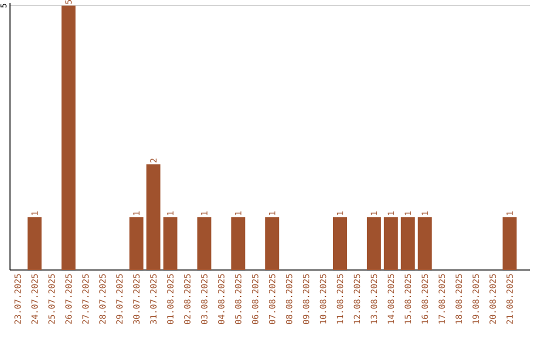 The width and height of the screenshot is (540, 340). What do you see at coordinates (17, 299) in the screenshot?
I see `x-tick-label: 23.07.2025` at bounding box center [17, 299].